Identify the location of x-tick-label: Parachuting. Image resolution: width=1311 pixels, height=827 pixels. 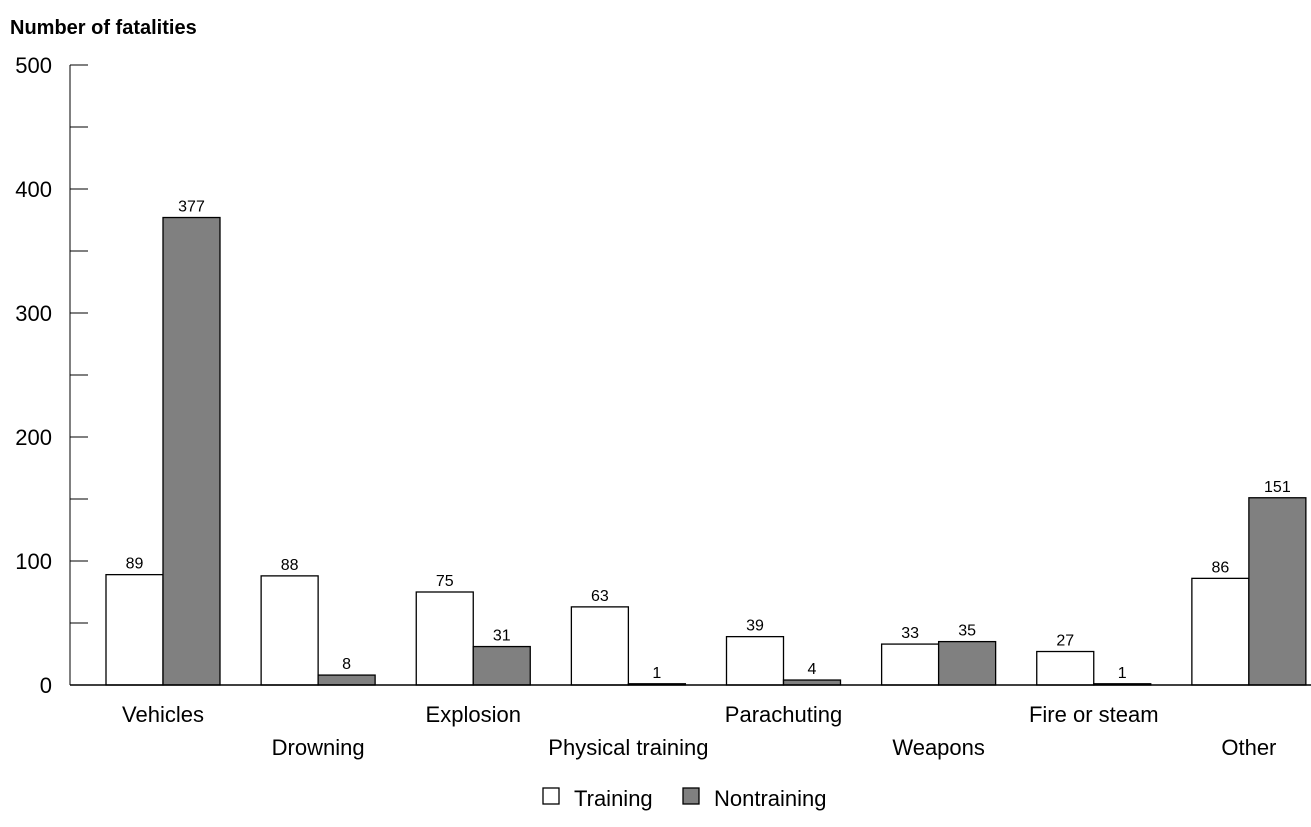
(783, 714).